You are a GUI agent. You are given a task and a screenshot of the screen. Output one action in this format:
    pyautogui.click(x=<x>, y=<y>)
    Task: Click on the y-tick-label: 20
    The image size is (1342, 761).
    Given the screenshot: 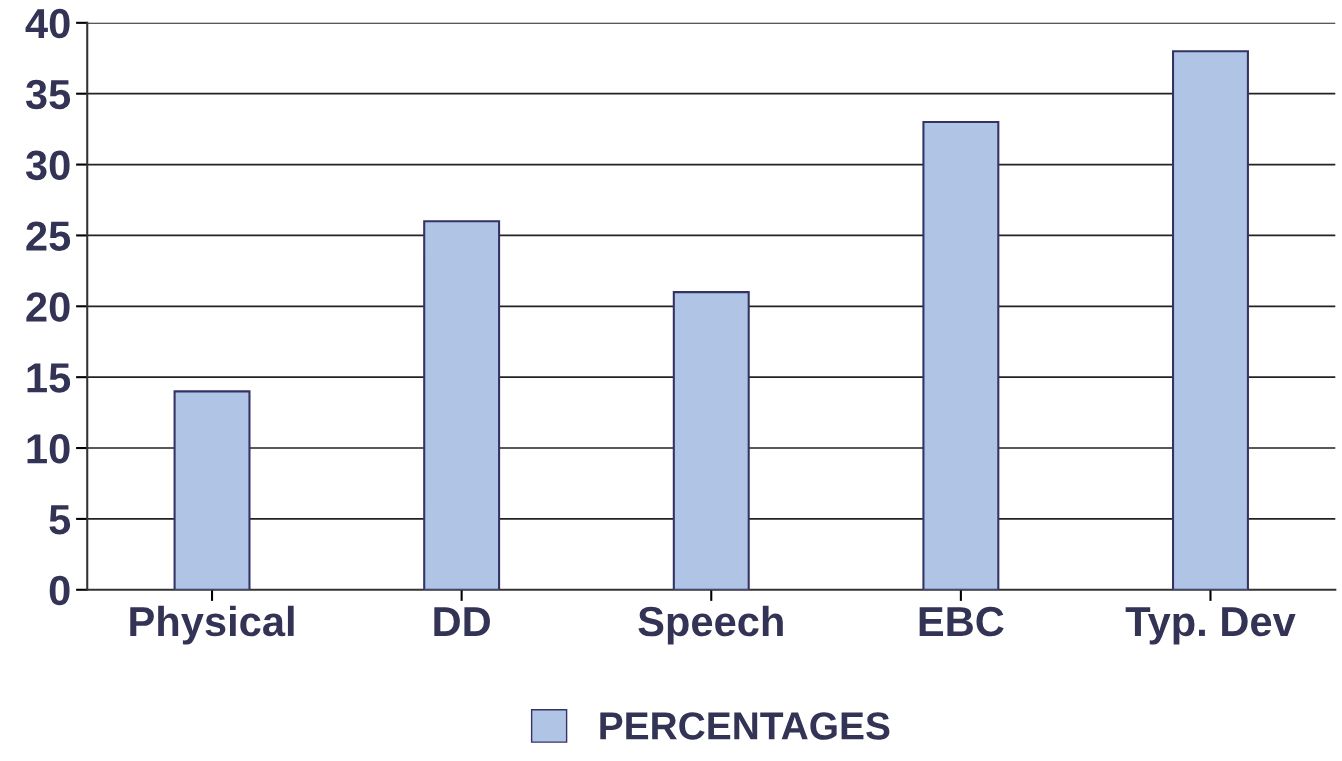 What is the action you would take?
    pyautogui.click(x=48, y=307)
    